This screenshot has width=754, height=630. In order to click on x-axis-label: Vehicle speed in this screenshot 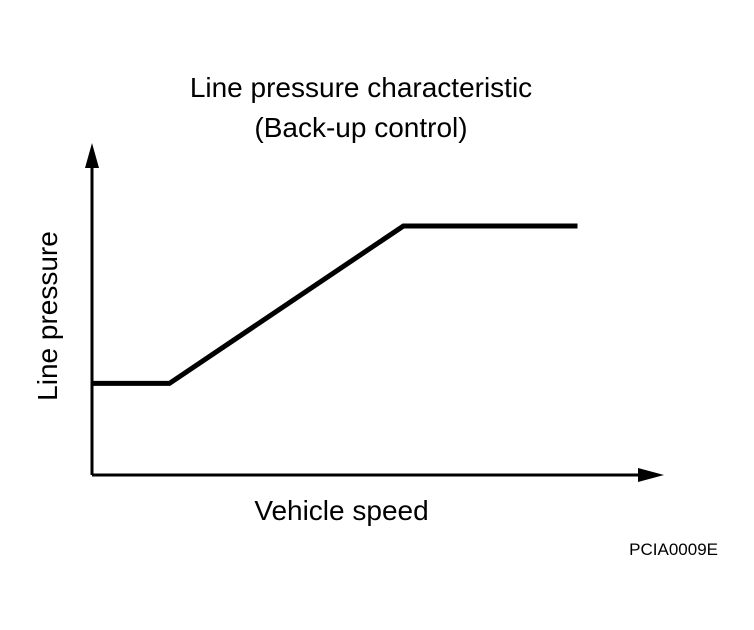, I will do `click(341, 510)`.